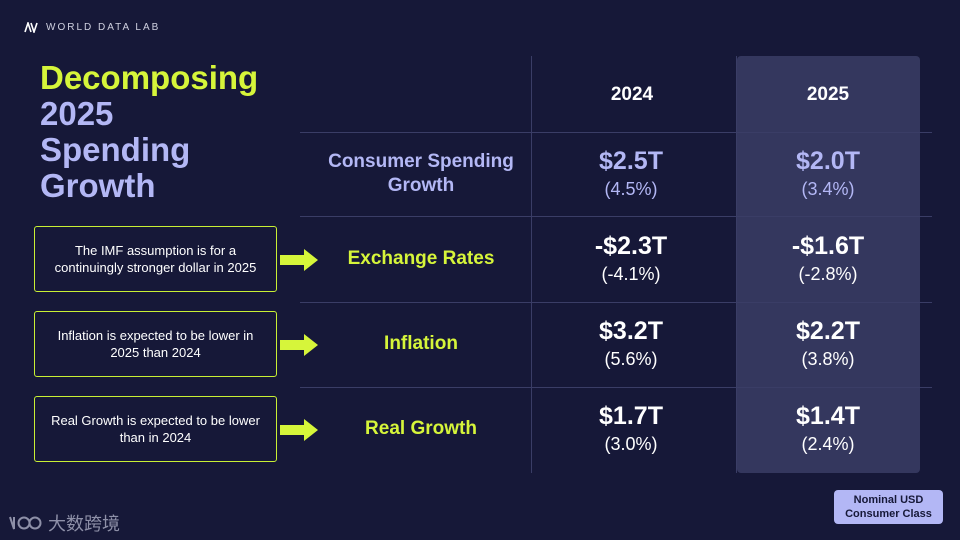 The image size is (960, 540). I want to click on percent: (-2.8%), so click(828, 274).